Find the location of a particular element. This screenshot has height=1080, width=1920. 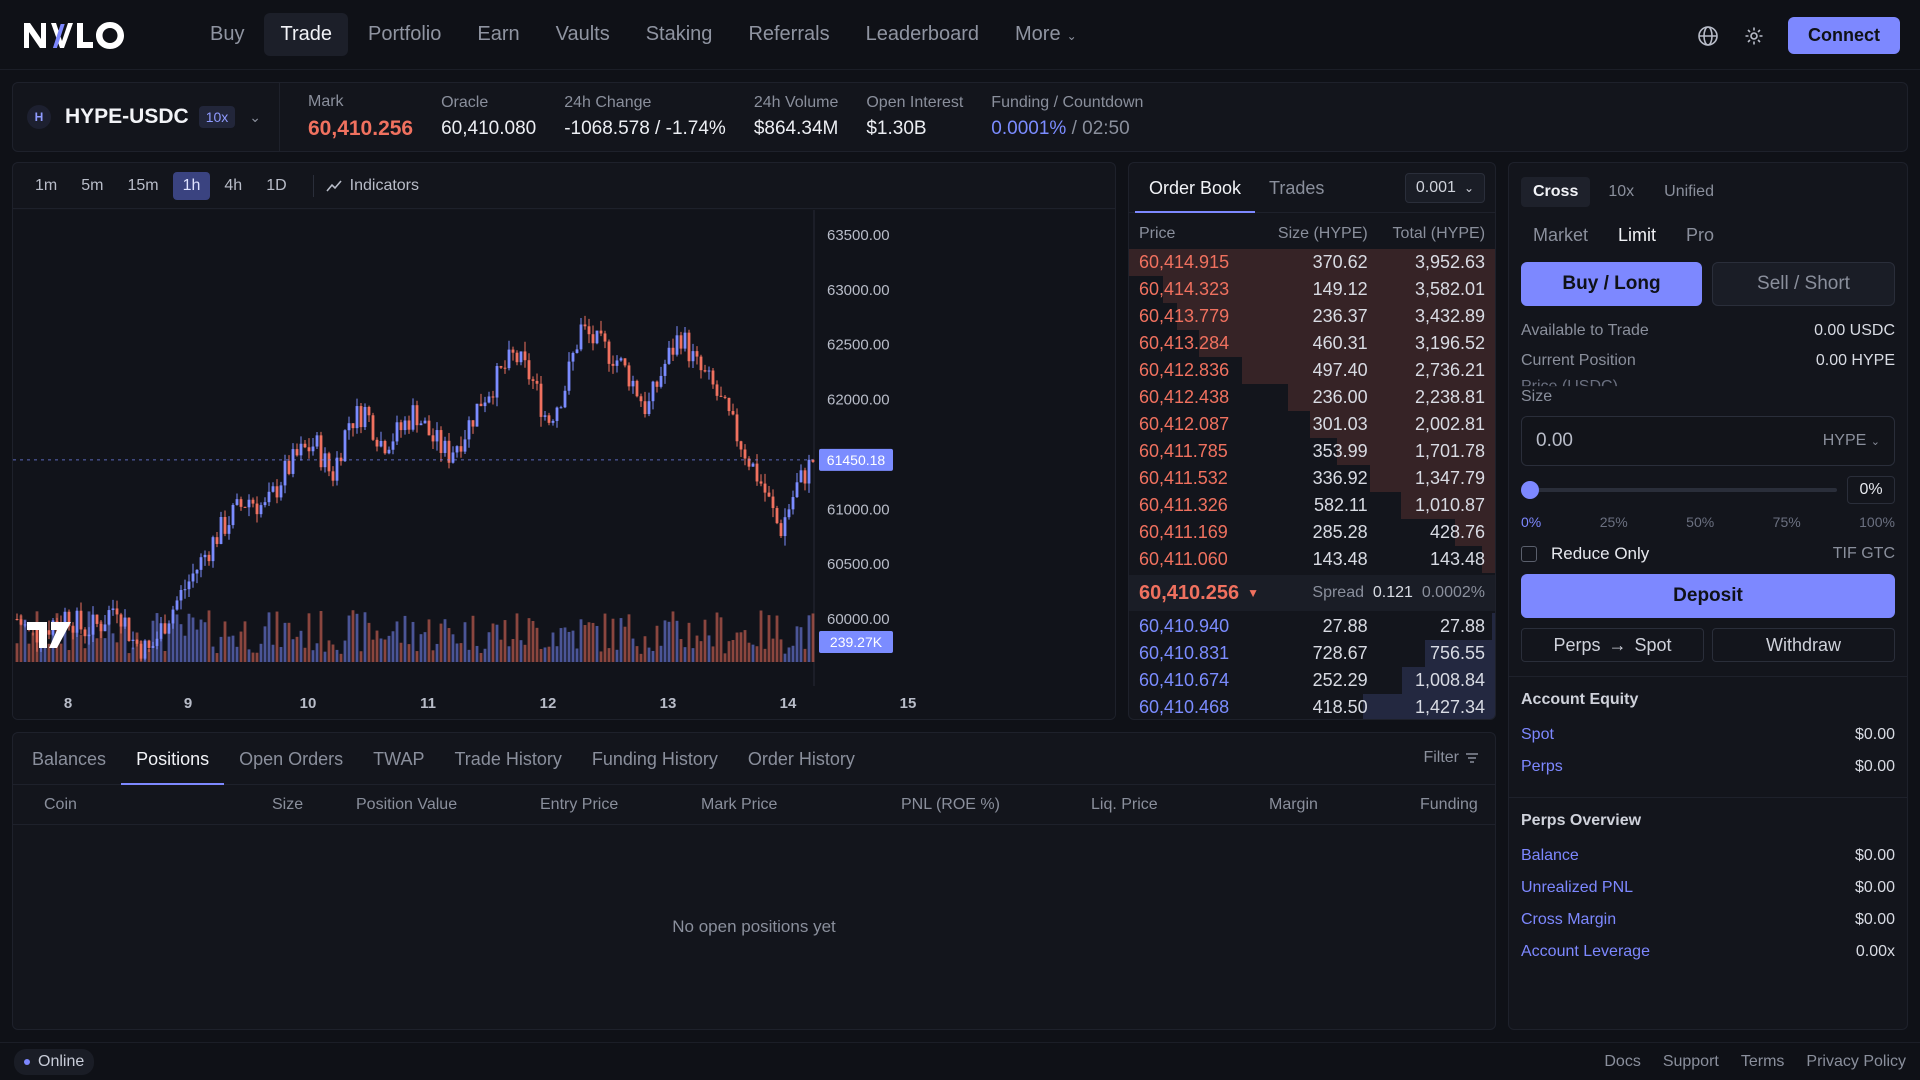

nav-item-more: More ⌄ is located at coordinates (1046, 34).